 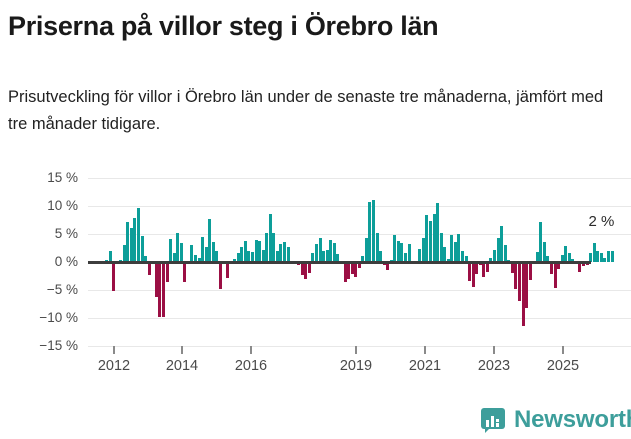 I want to click on y-axis-tick-label: 10 %, so click(x=62, y=205).